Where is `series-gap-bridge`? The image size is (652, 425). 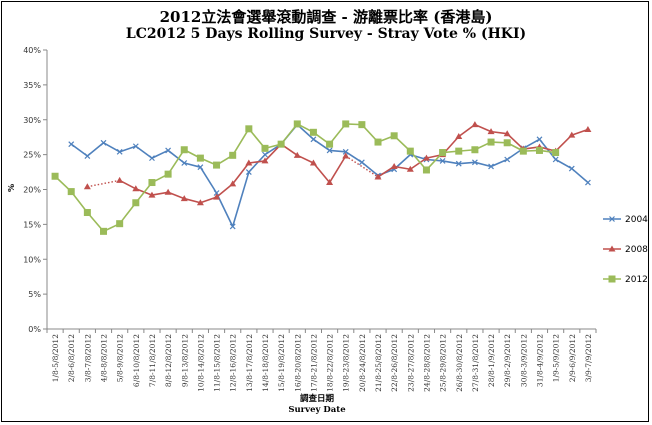 series-gap-bridge is located at coordinates (362, 166).